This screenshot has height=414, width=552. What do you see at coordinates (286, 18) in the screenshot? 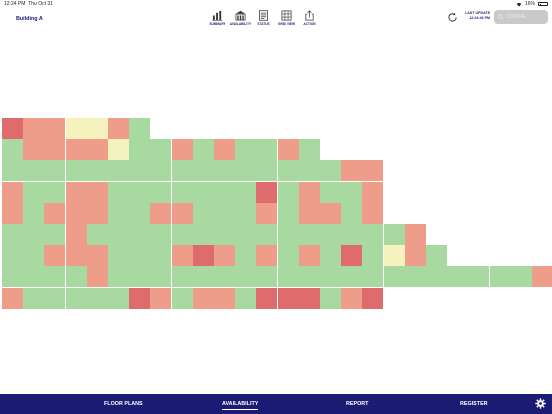
I see `grid-view-button: GRID VIEW` at bounding box center [286, 18].